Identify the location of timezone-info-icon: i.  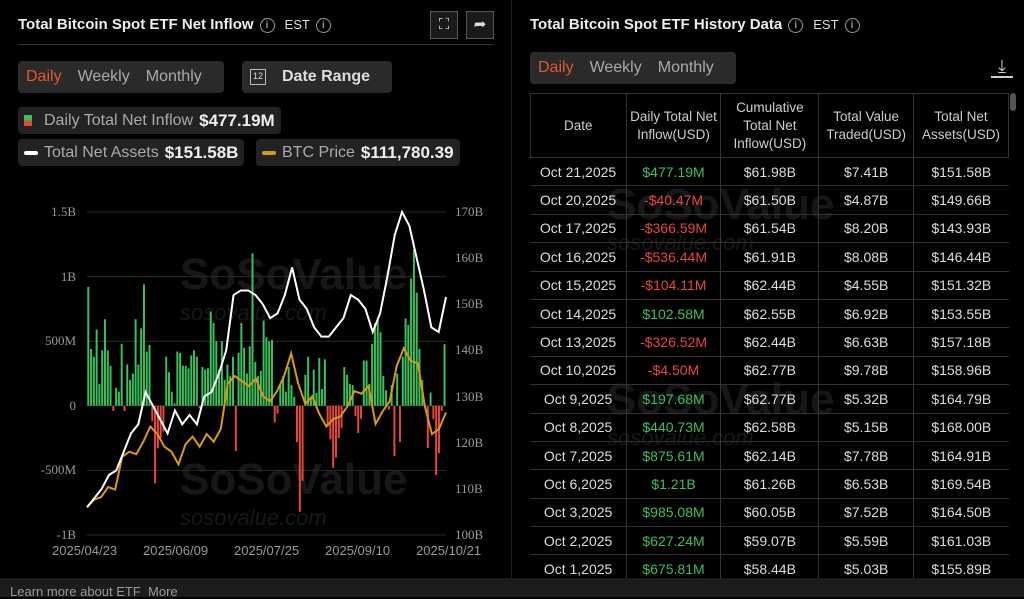
(852, 25).